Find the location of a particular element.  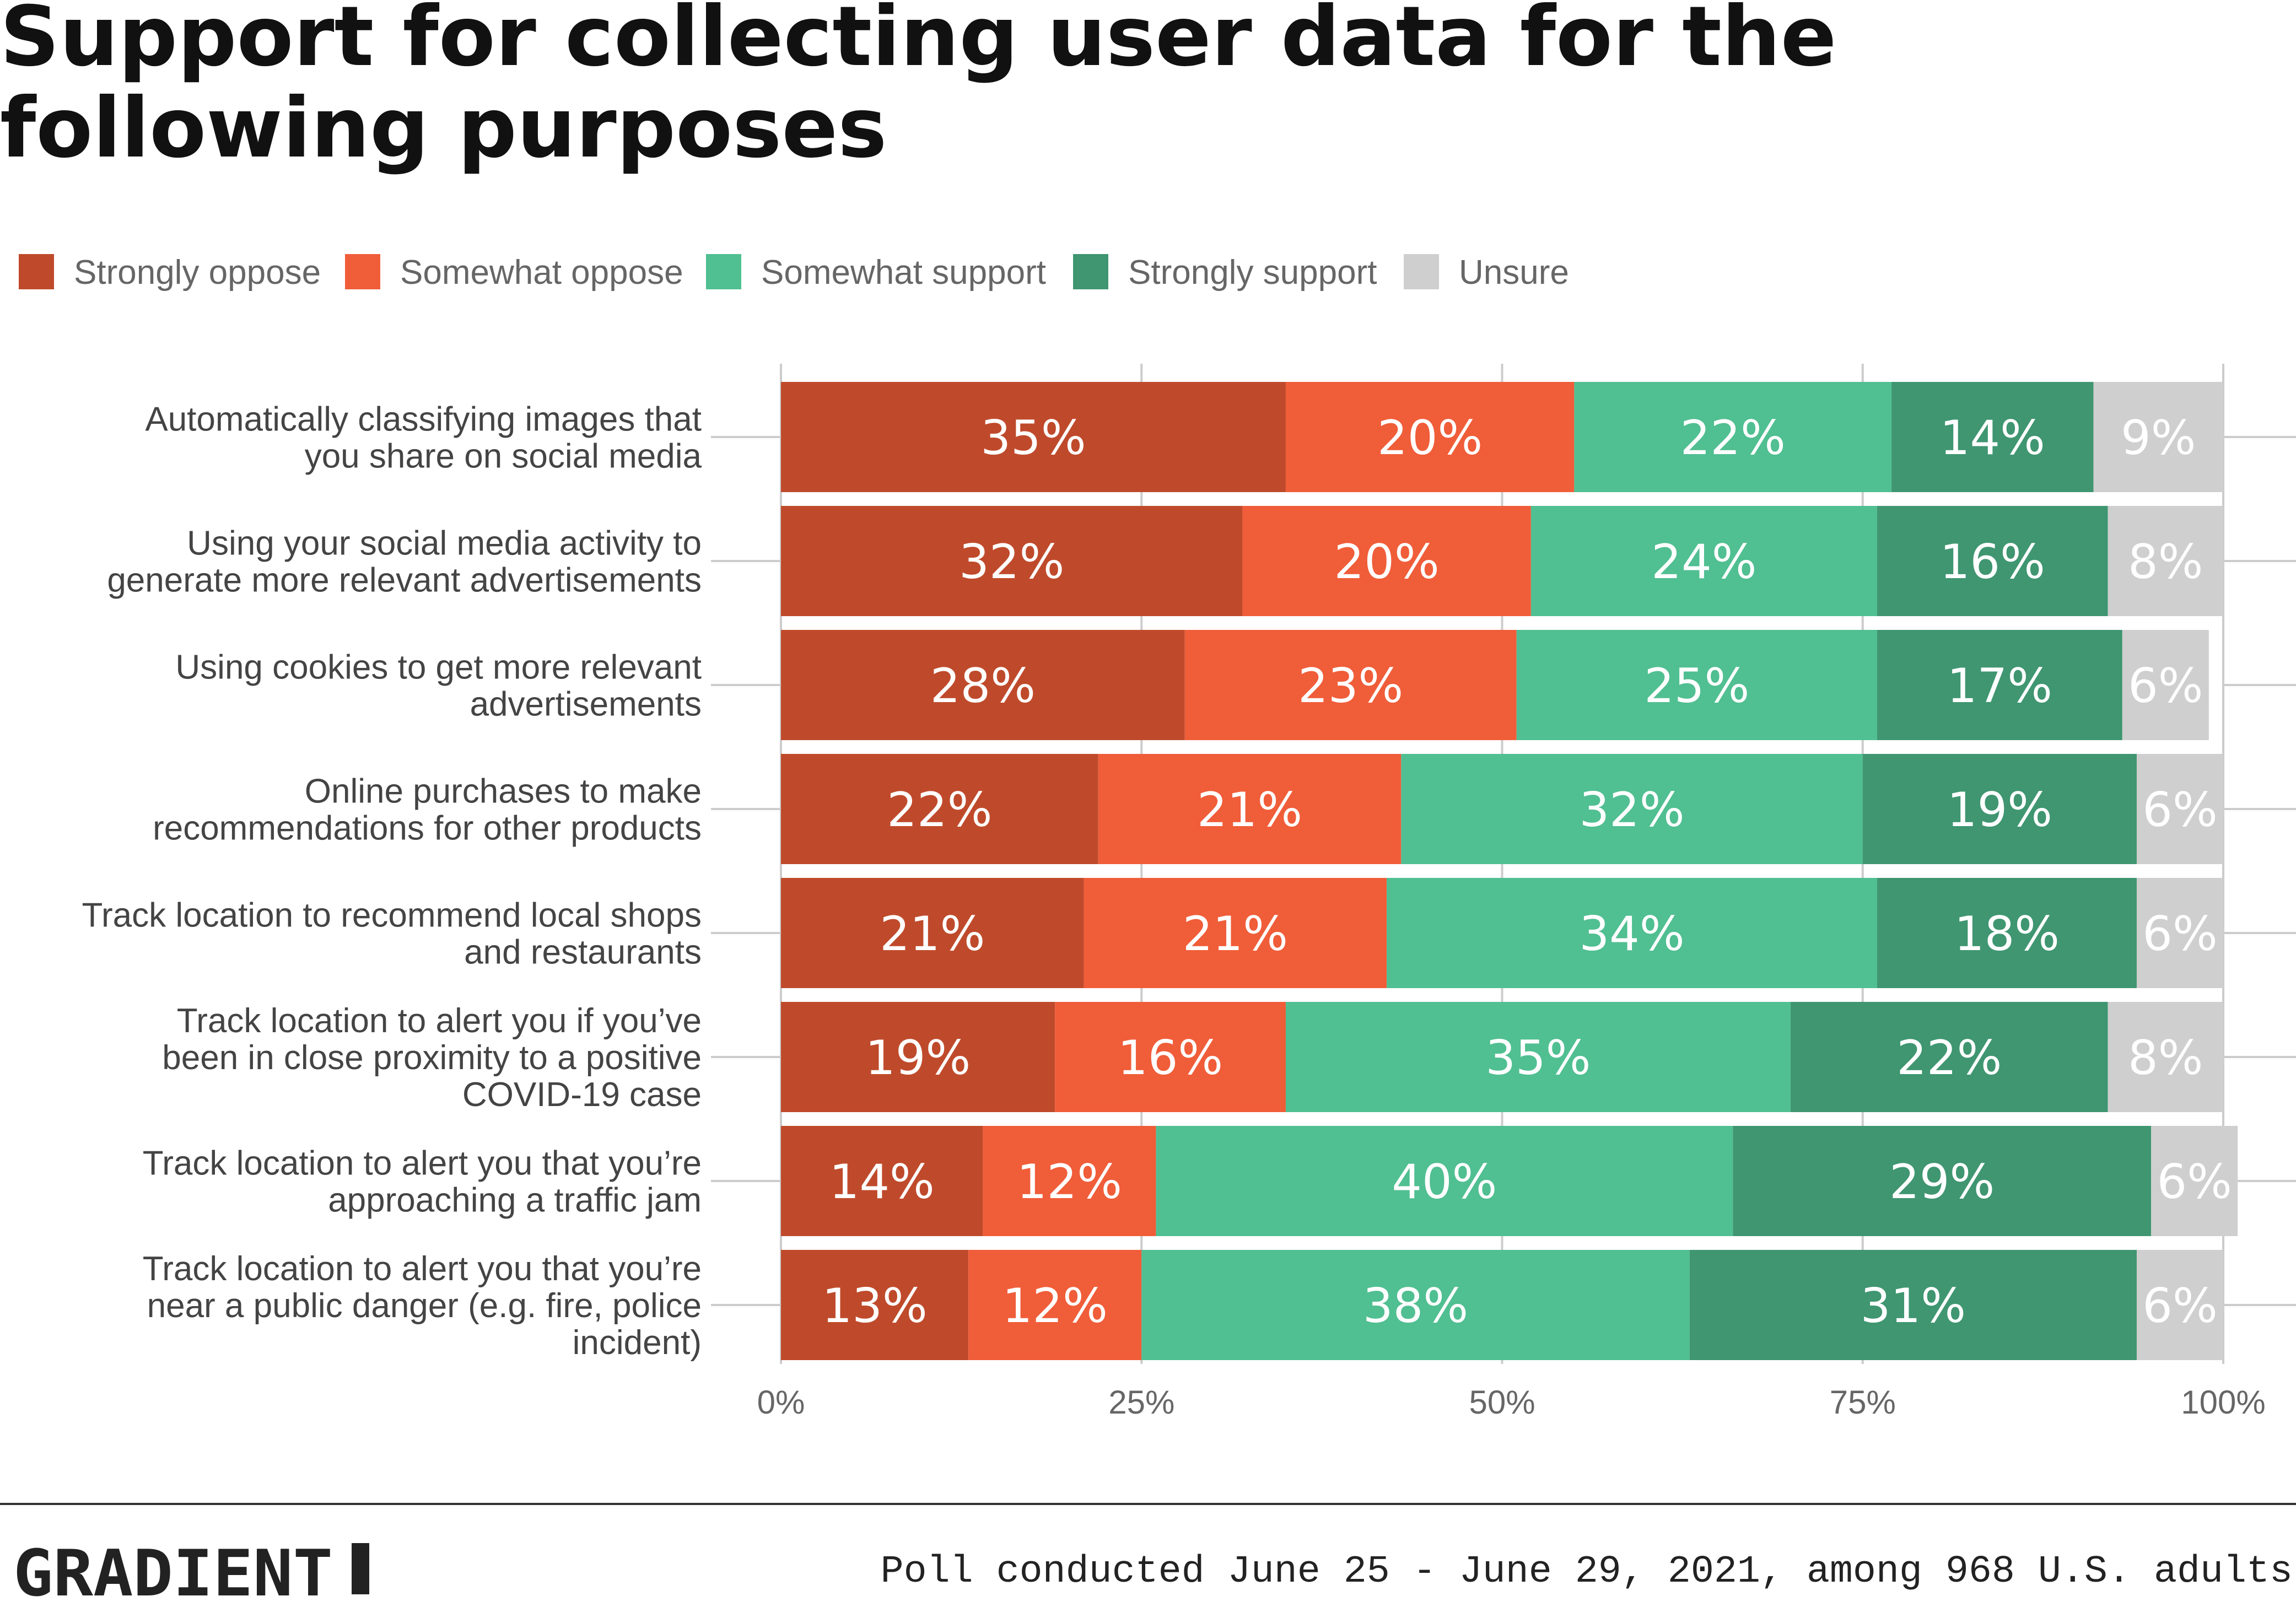

bar-row: 35% 20% 22% 14% 9% is located at coordinates (1502, 437).